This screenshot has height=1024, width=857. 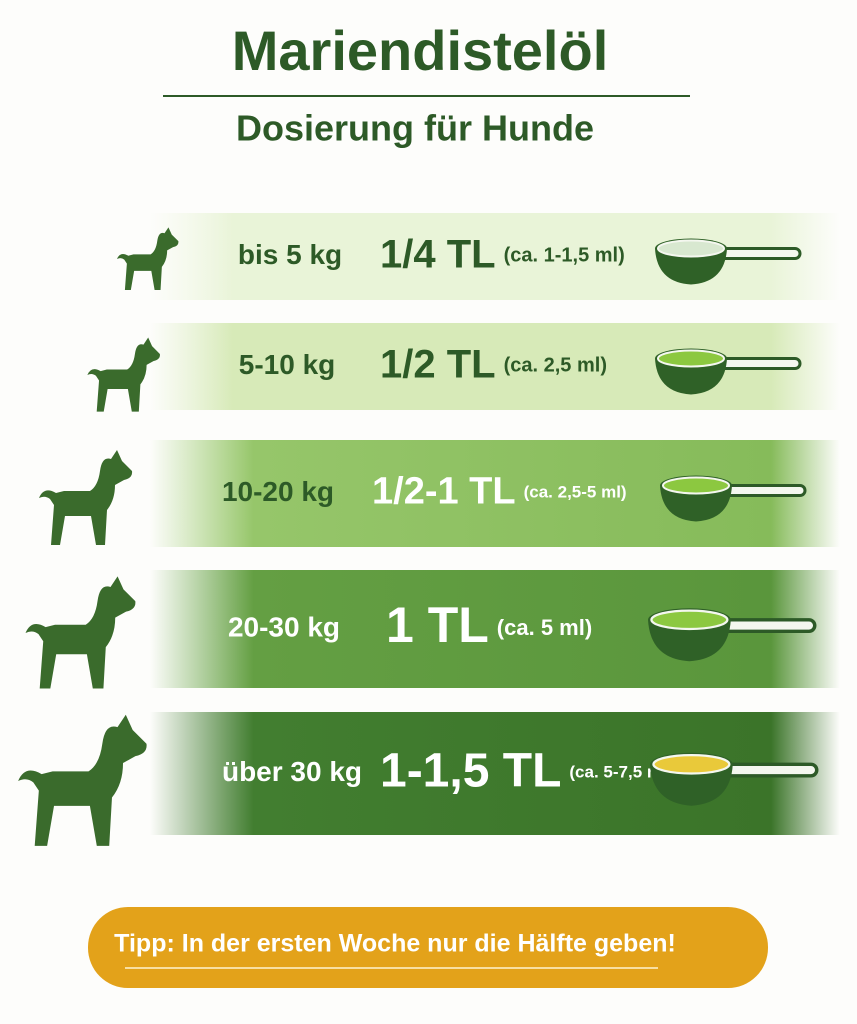 What do you see at coordinates (292, 771) in the screenshot?
I see `weight: über 30 kg` at bounding box center [292, 771].